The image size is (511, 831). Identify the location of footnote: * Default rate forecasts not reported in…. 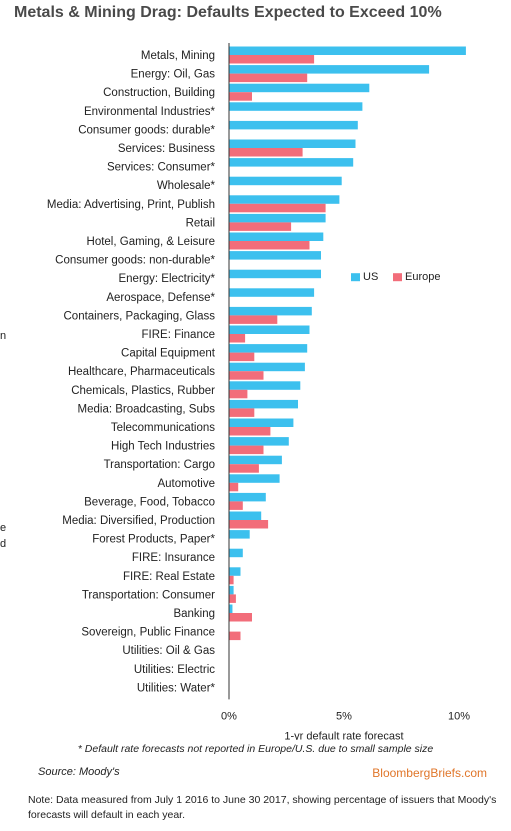
(255, 749).